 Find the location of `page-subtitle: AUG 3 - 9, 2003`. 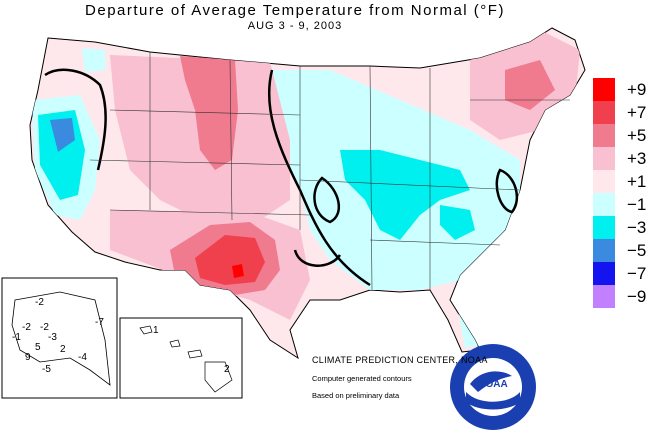

page-subtitle: AUG 3 - 9, 2003 is located at coordinates (295, 26).